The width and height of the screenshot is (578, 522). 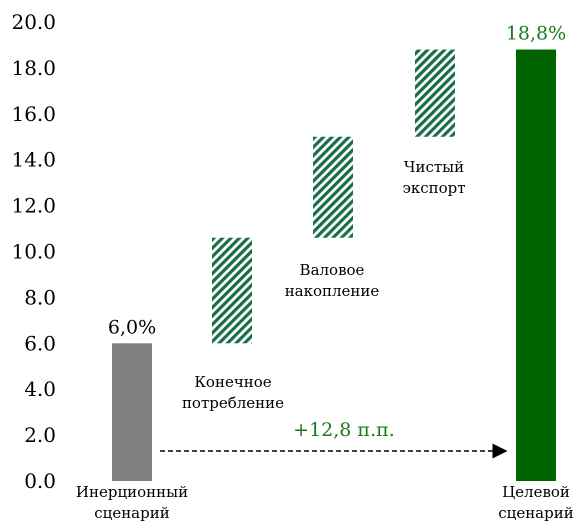 What do you see at coordinates (132, 327) in the screenshot?
I see `value-label-inertial: 6,0%` at bounding box center [132, 327].